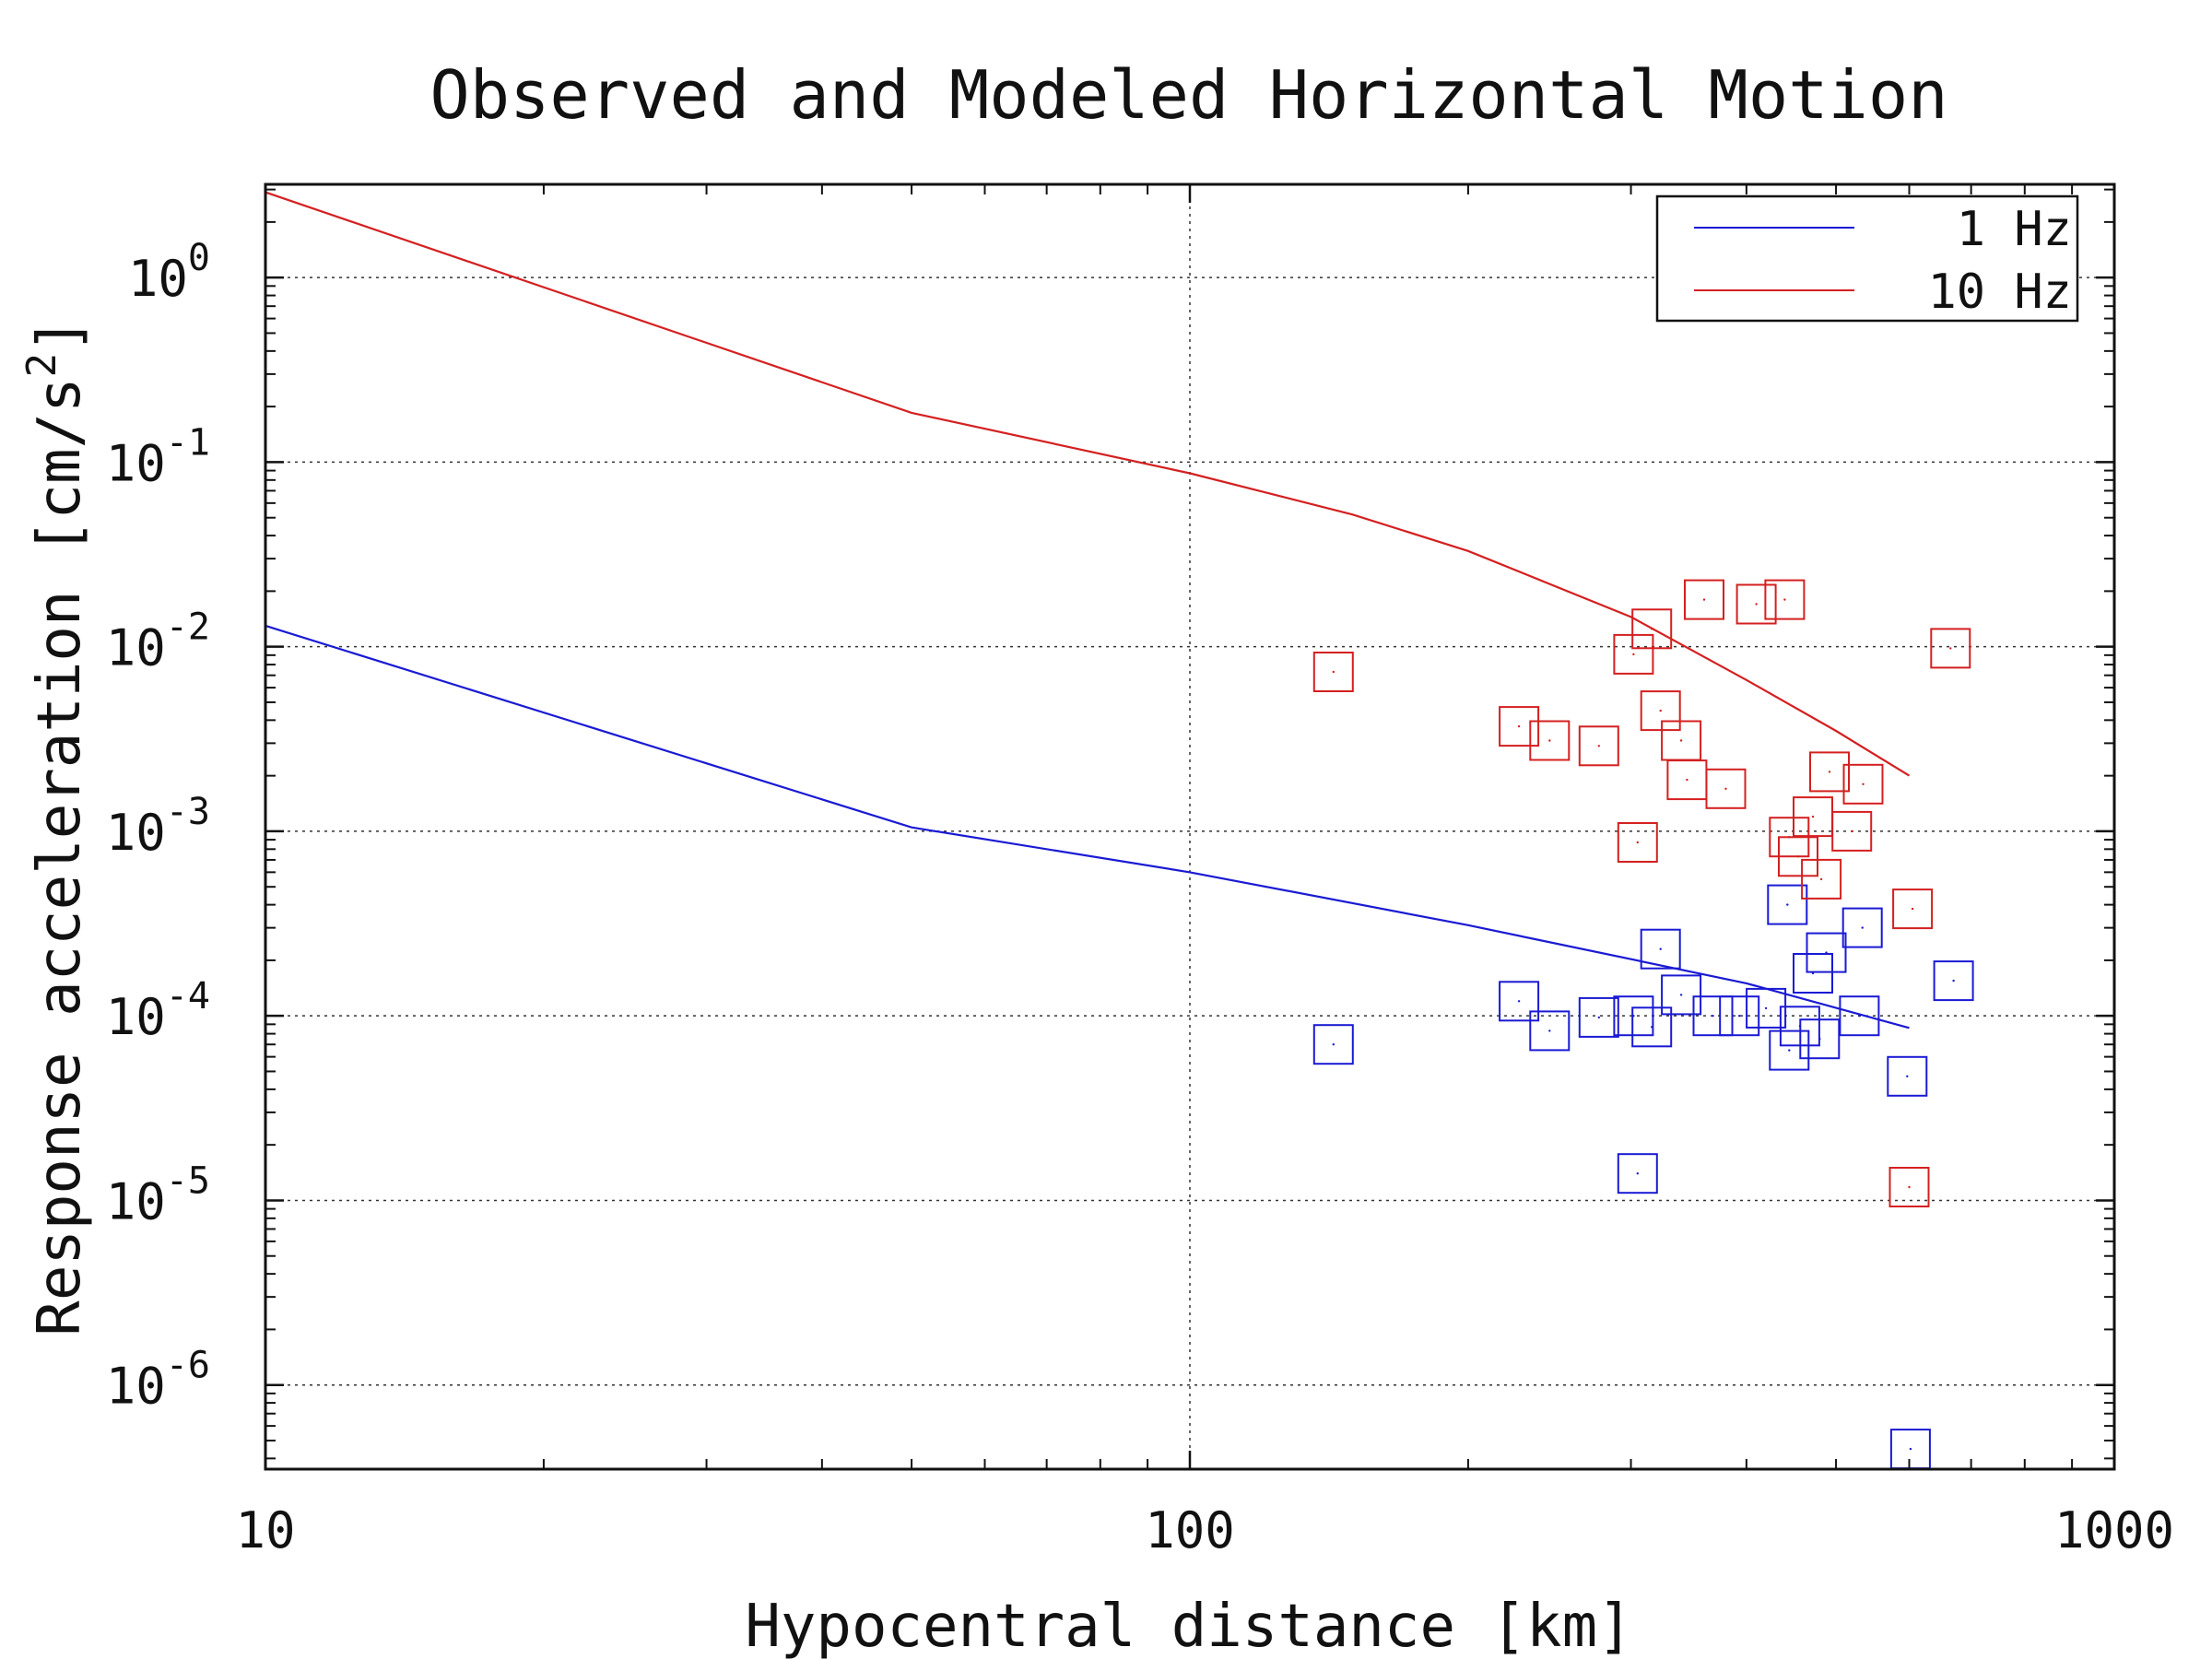  What do you see at coordinates (265, 1530) in the screenshot?
I see `x-tick-label: 10` at bounding box center [265, 1530].